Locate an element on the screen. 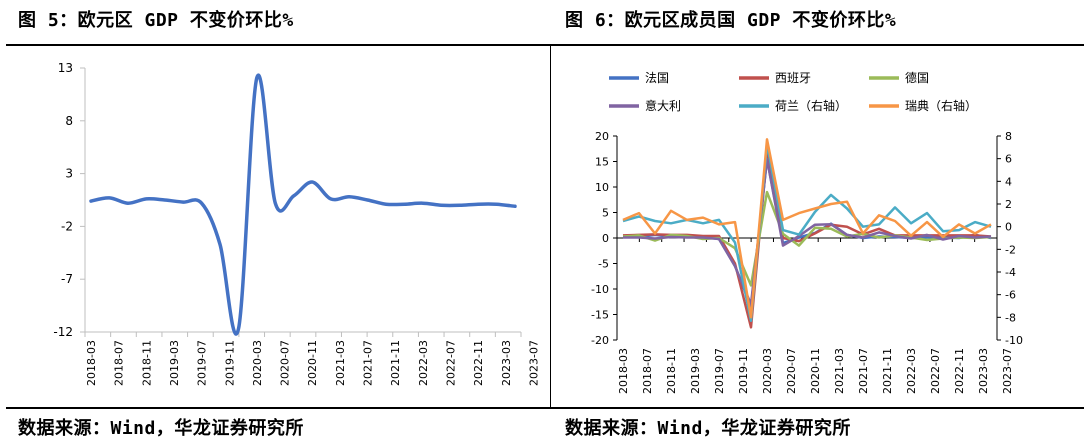 Image resolution: width=1088 pixels, height=445 pixels. series-line-德国 is located at coordinates (807, 238).